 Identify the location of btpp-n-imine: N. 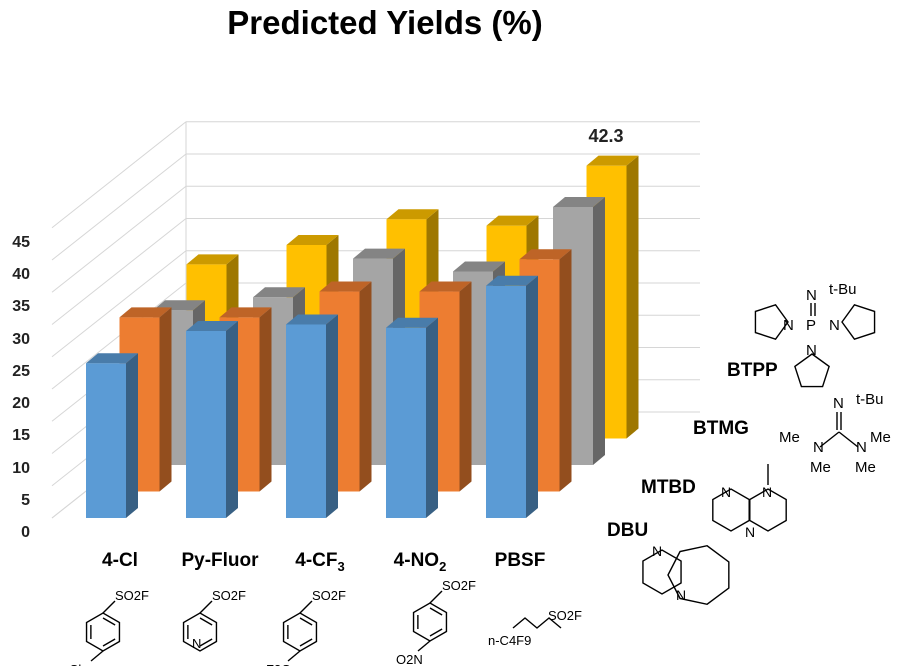
(811, 295).